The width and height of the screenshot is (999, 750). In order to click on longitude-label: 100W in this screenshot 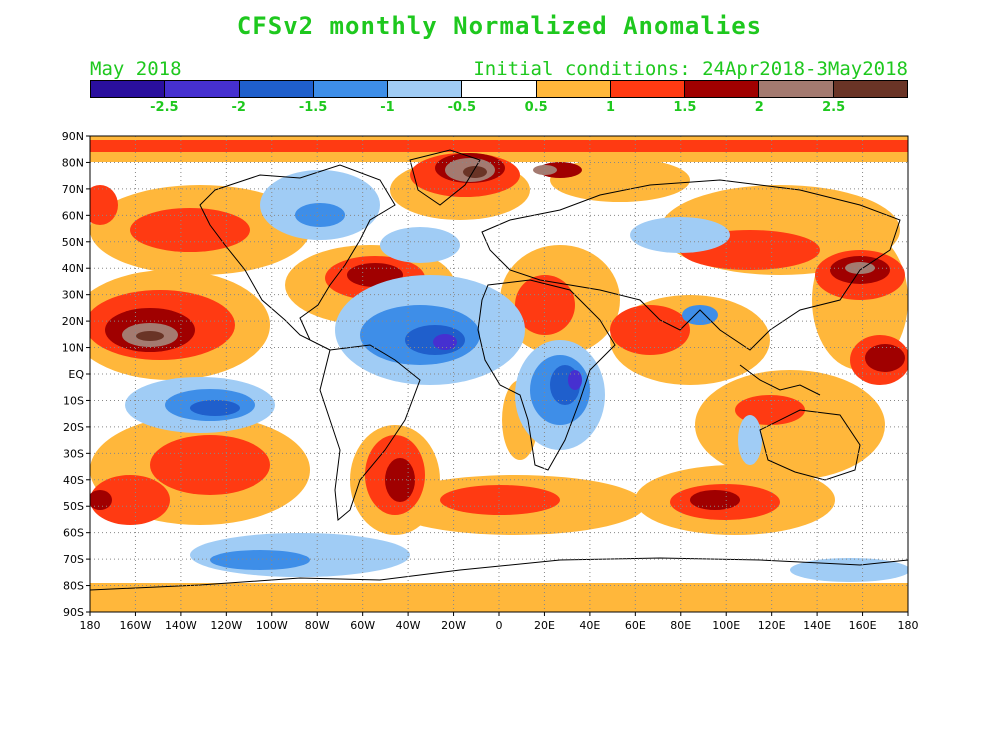, I will do `click(272, 625)`.